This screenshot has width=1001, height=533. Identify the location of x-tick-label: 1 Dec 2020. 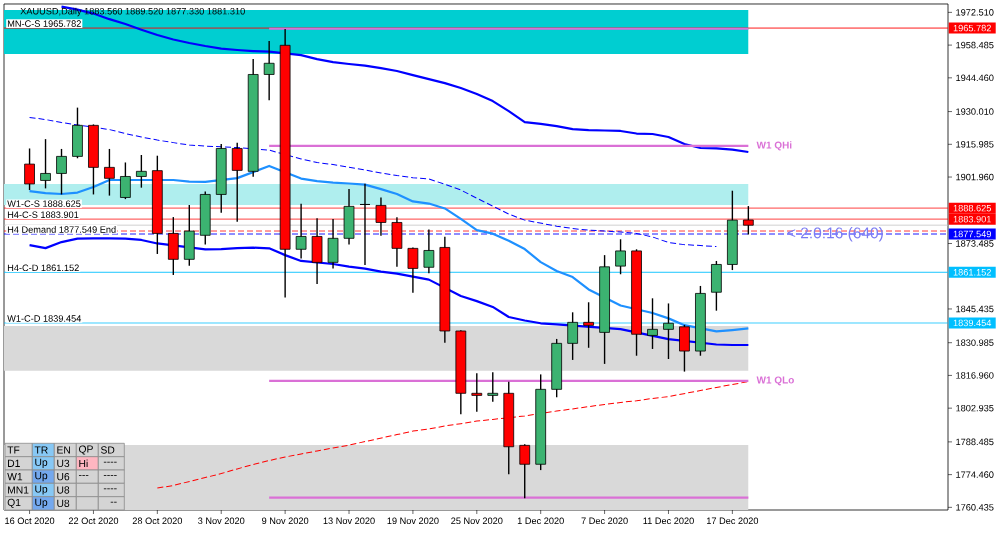
(540, 521).